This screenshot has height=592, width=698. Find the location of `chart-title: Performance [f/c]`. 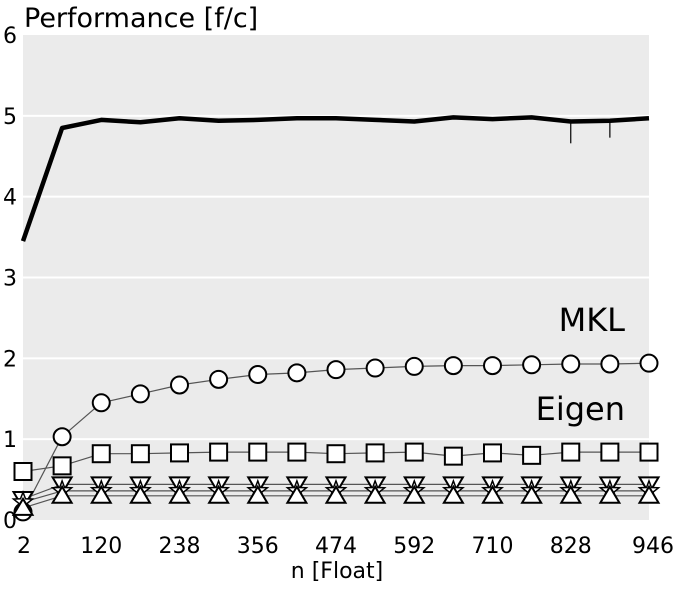

chart-title: Performance [f/c] is located at coordinates (141, 18).